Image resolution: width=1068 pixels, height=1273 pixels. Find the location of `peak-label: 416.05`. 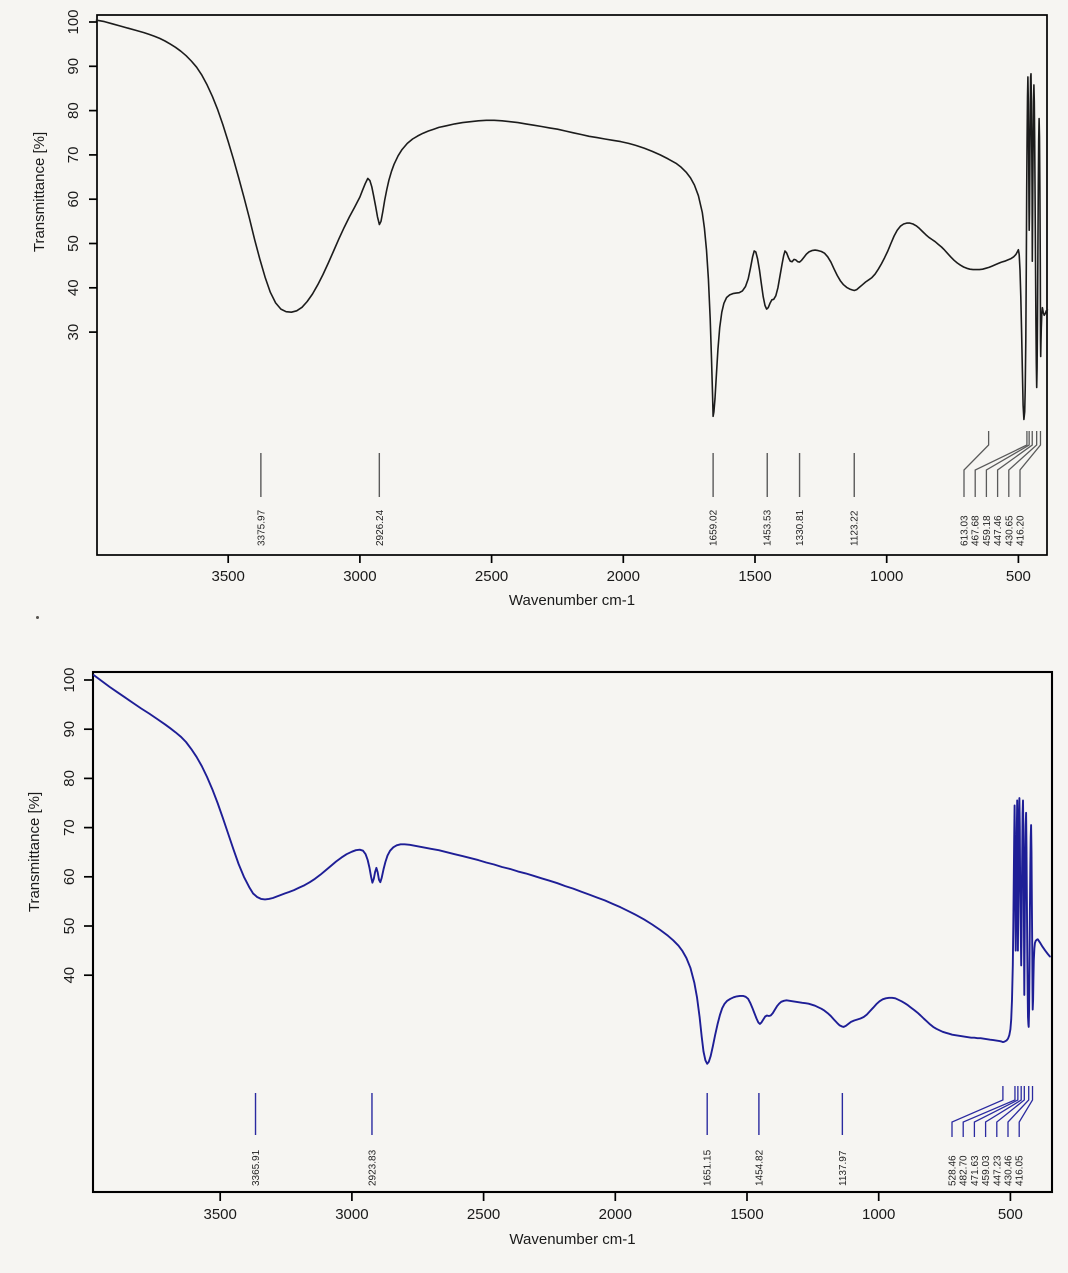

peak-label: 416.05 is located at coordinates (1020, 1170).